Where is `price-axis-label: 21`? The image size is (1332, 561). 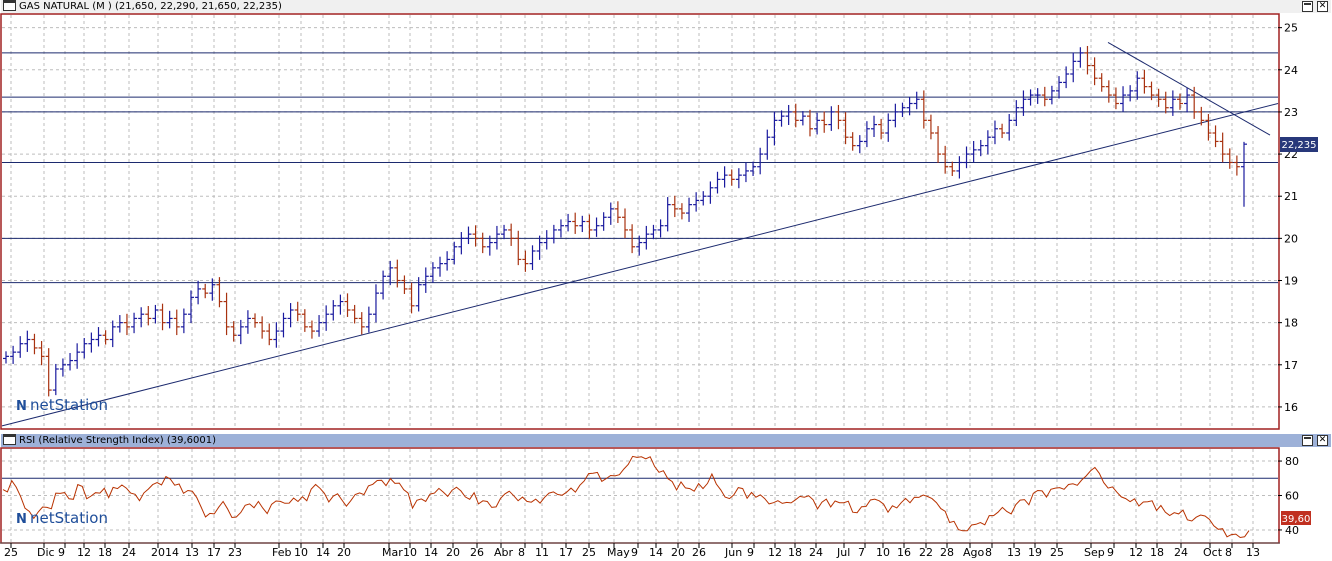
price-axis-label: 21 is located at coordinates (1291, 196).